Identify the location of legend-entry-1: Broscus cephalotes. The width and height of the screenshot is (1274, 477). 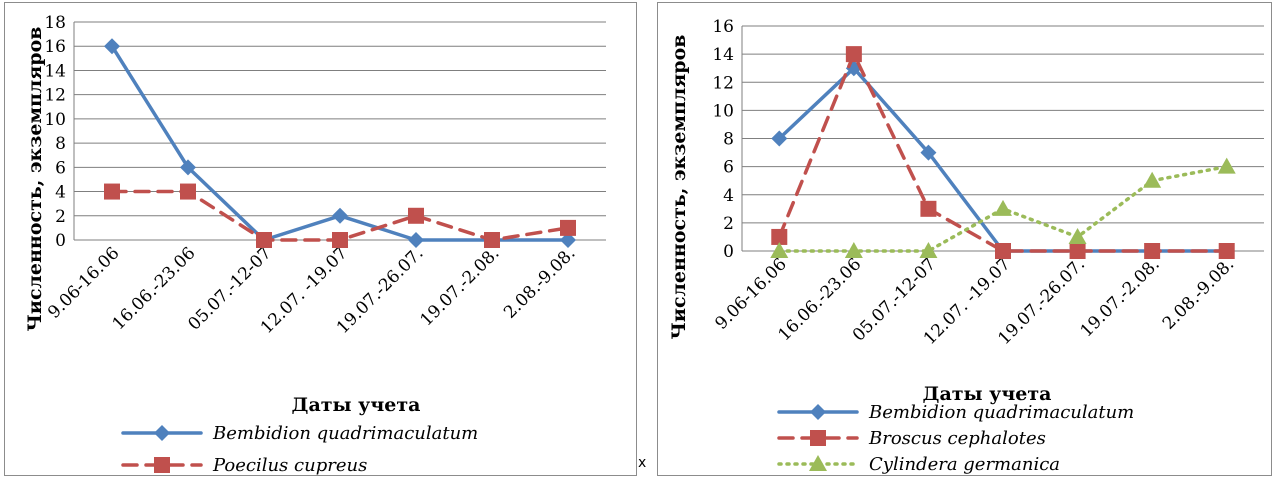
(911, 438).